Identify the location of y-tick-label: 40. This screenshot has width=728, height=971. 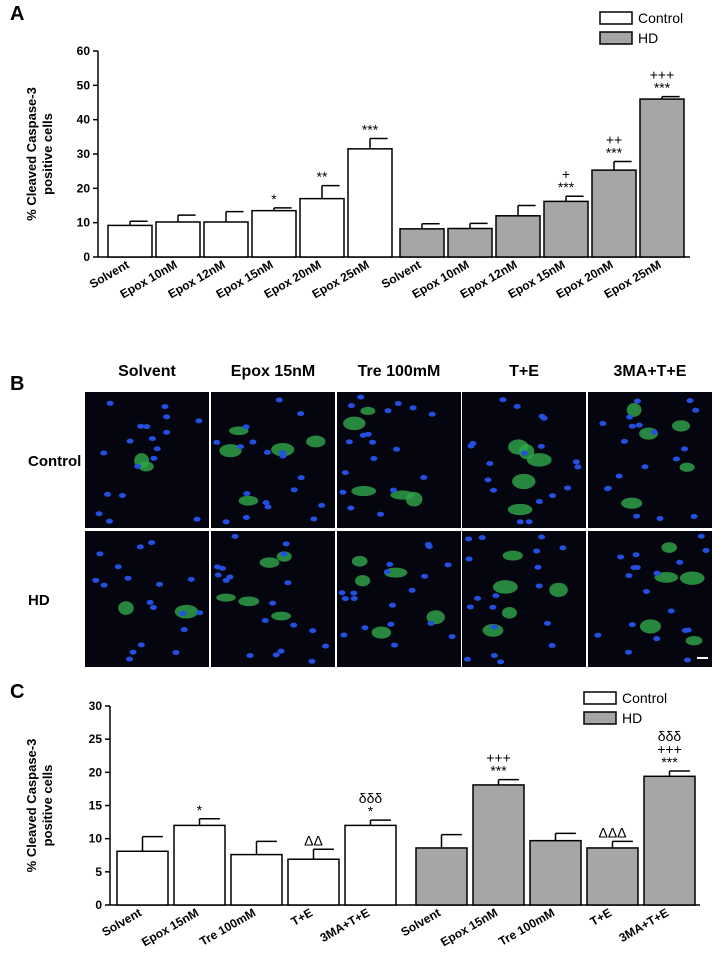
(84, 120).